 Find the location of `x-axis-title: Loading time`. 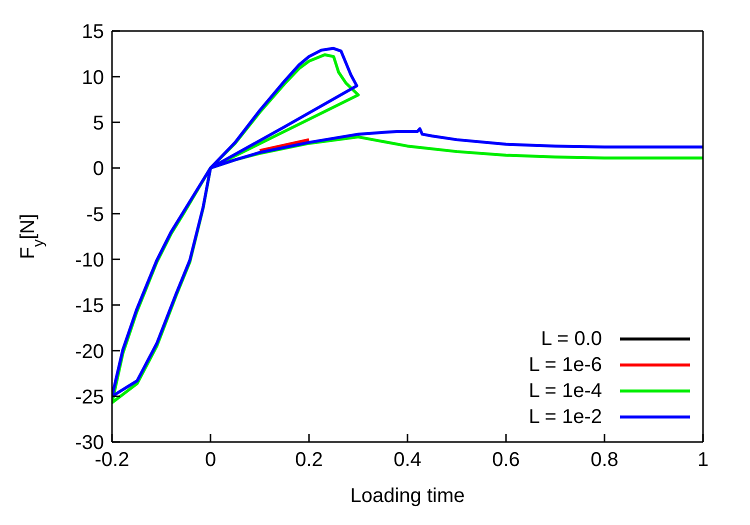

x-axis-title: Loading time is located at coordinates (407, 496).